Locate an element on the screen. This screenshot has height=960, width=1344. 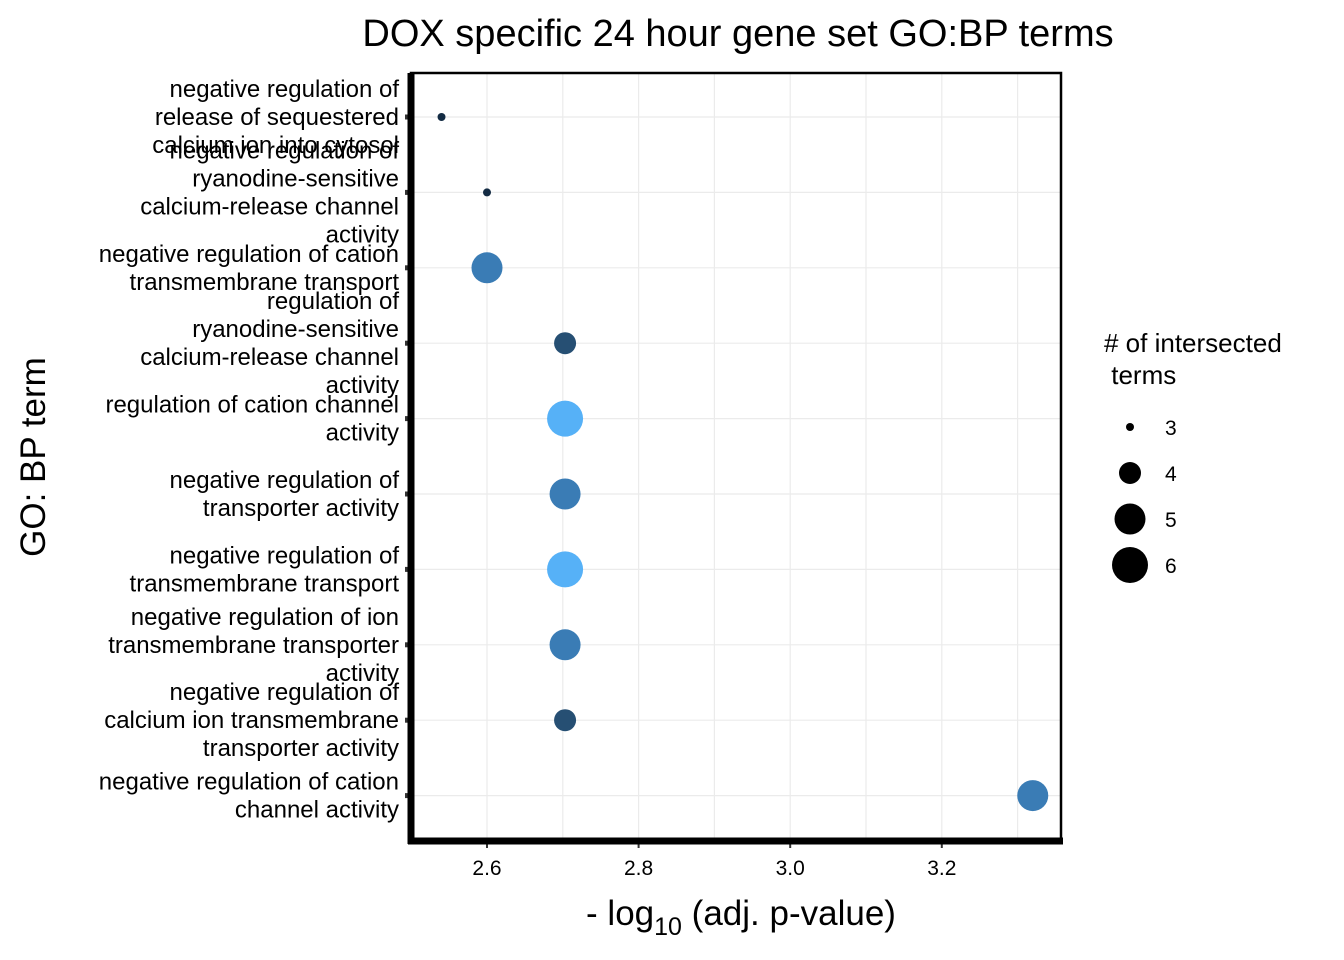
legend-label: 3 is located at coordinates (1171, 428).